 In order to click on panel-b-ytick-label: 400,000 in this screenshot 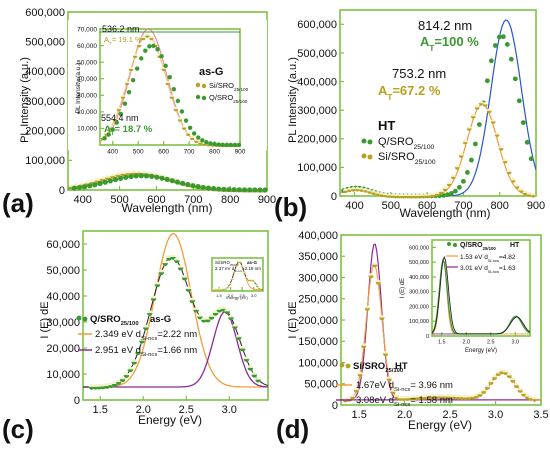, I will do `click(317, 82)`.